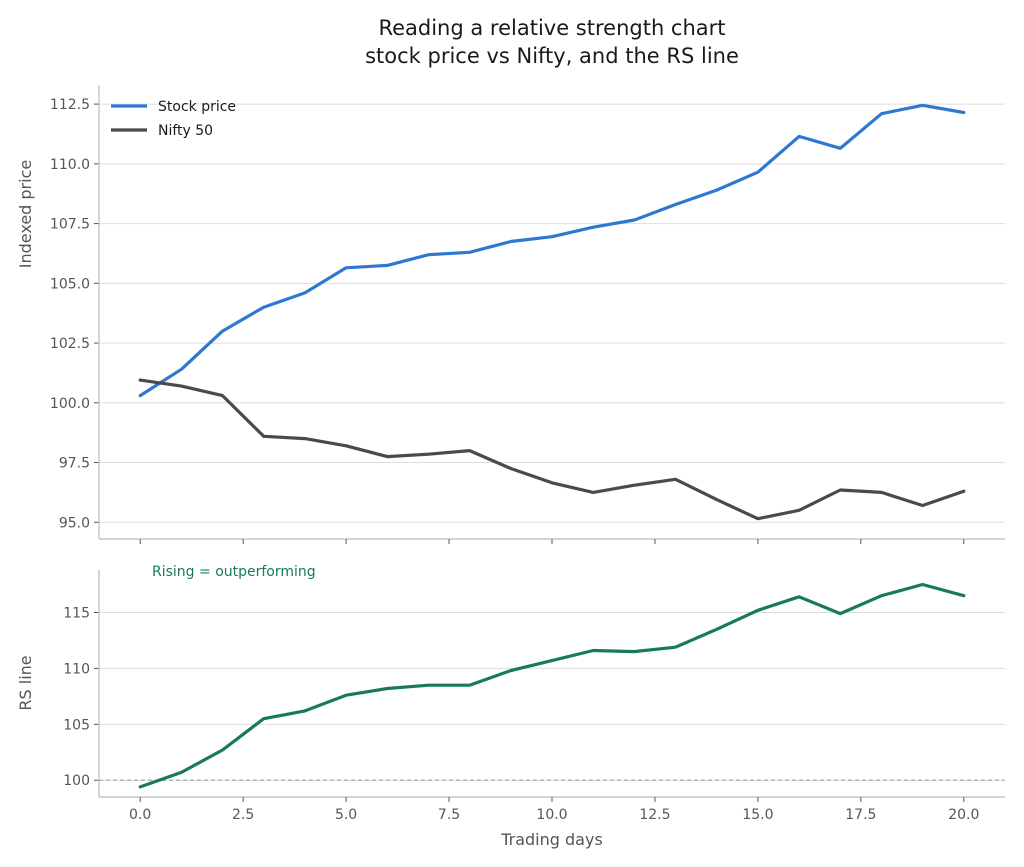 The height and width of the screenshot is (867, 1024). What do you see at coordinates (551, 28) in the screenshot?
I see `chart-title-line-1: Reading a relative strength chart` at bounding box center [551, 28].